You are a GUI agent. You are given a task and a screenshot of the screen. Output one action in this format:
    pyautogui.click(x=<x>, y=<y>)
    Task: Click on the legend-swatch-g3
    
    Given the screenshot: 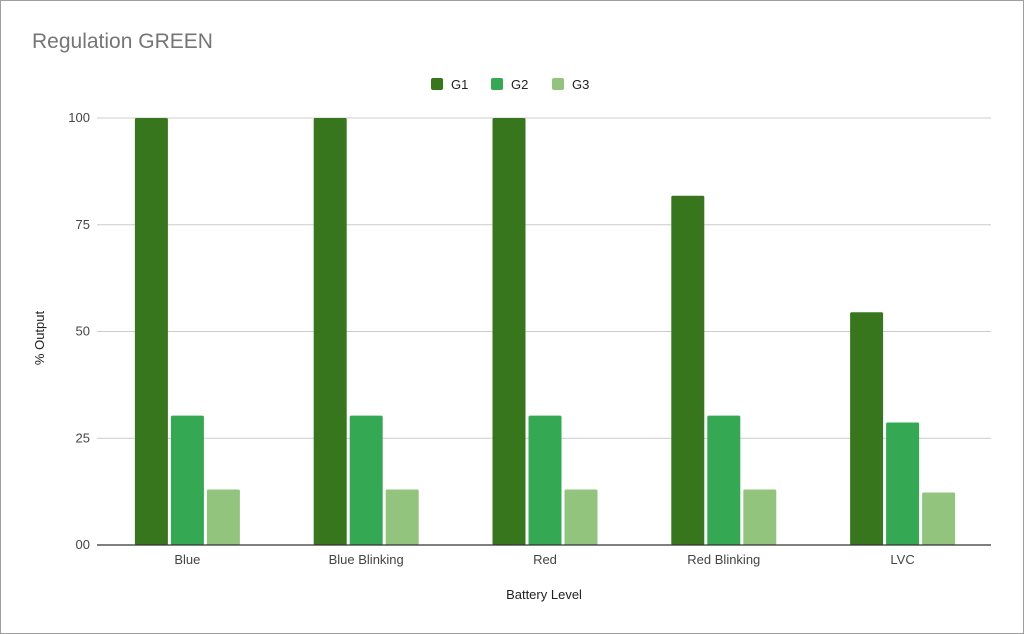 What is the action you would take?
    pyautogui.click(x=558, y=84)
    